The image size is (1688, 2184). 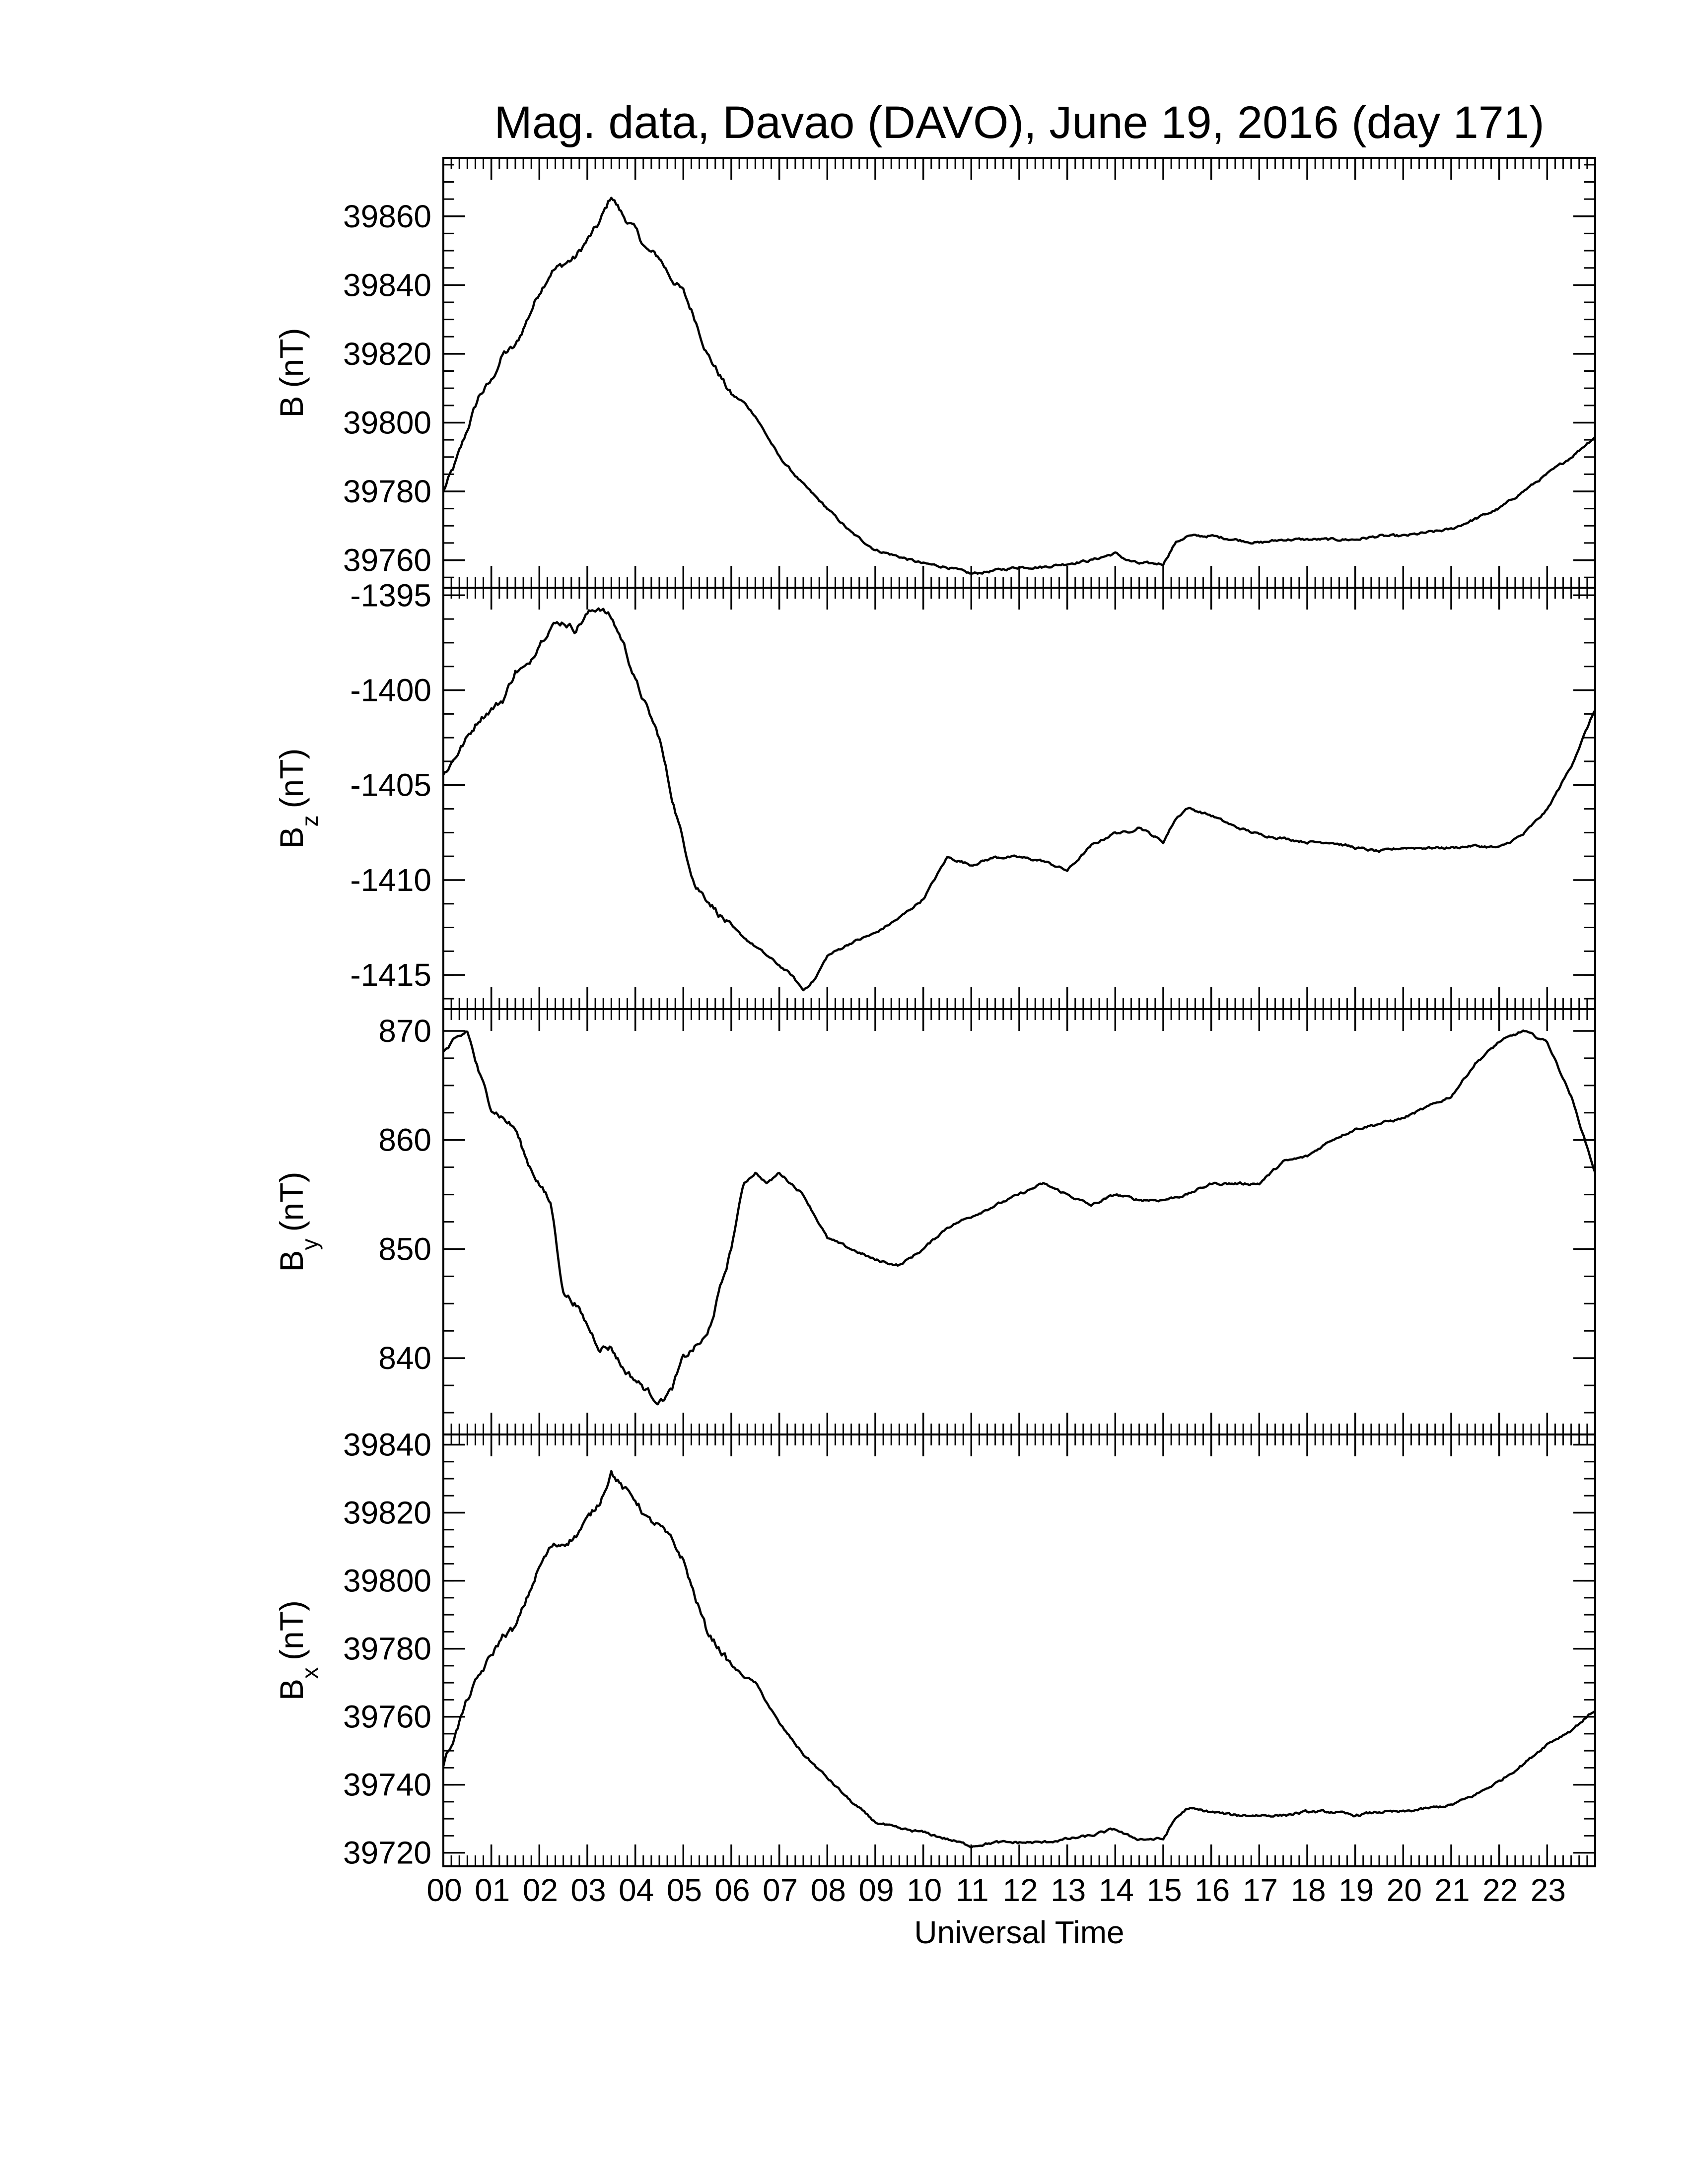 I want to click on y-tick-label: 870, so click(x=404, y=1031).